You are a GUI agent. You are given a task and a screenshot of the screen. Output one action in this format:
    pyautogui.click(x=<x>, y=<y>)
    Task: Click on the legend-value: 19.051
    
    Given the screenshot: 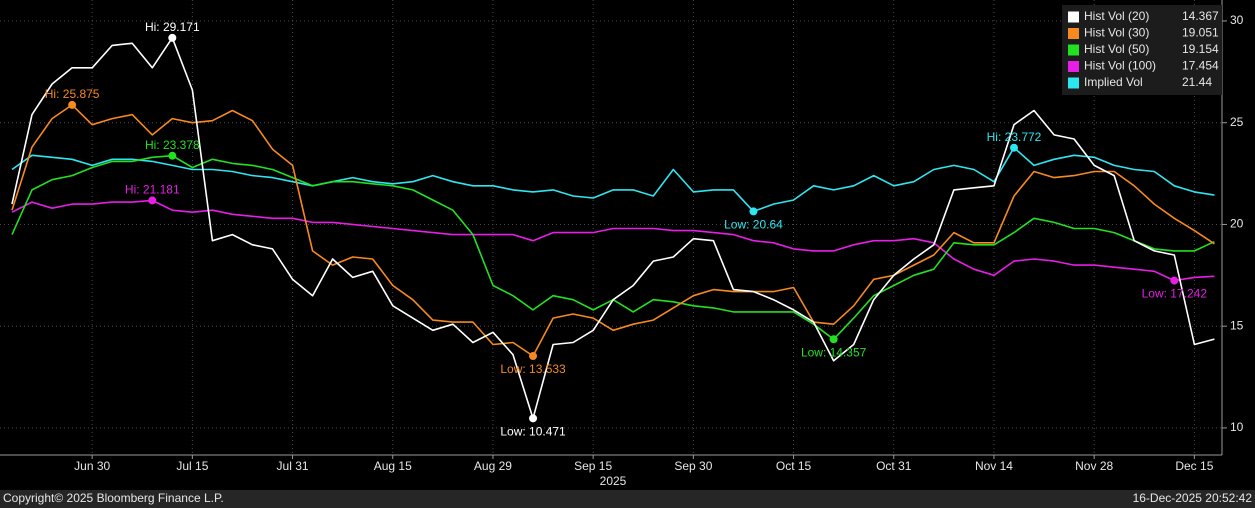 What is the action you would take?
    pyautogui.click(x=1200, y=33)
    